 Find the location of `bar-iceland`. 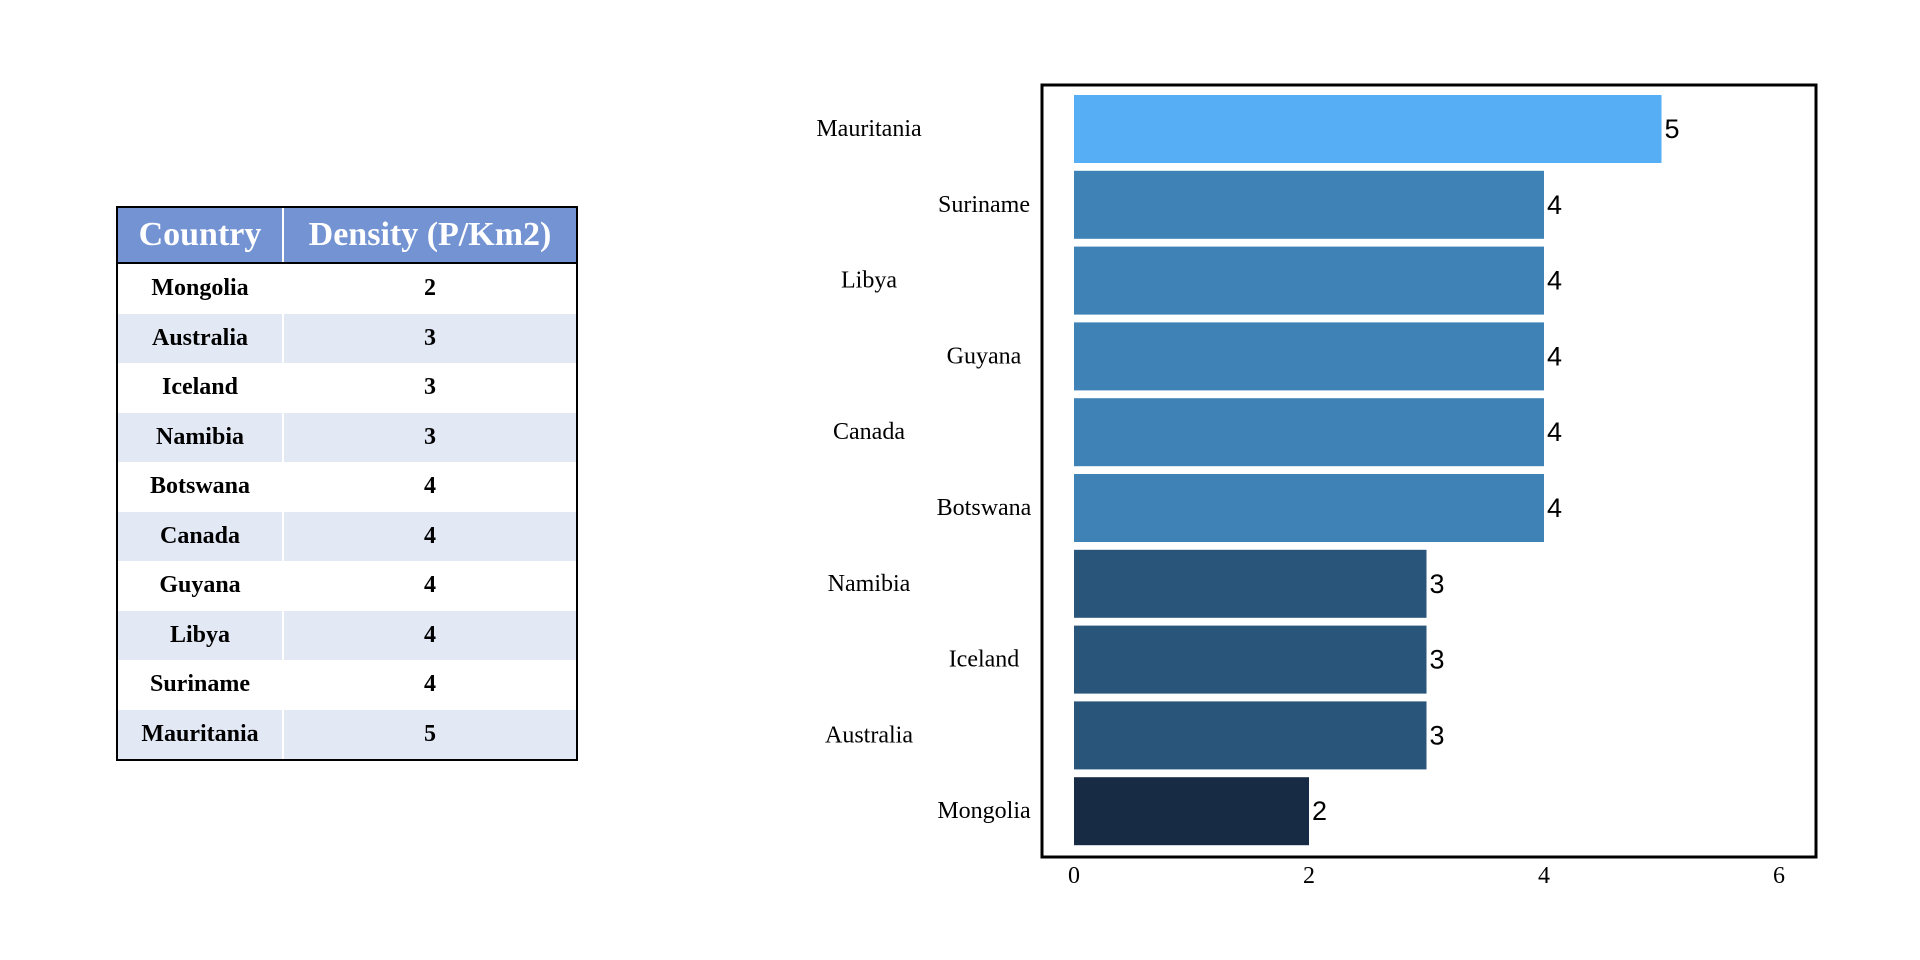

bar-iceland is located at coordinates (1250, 659).